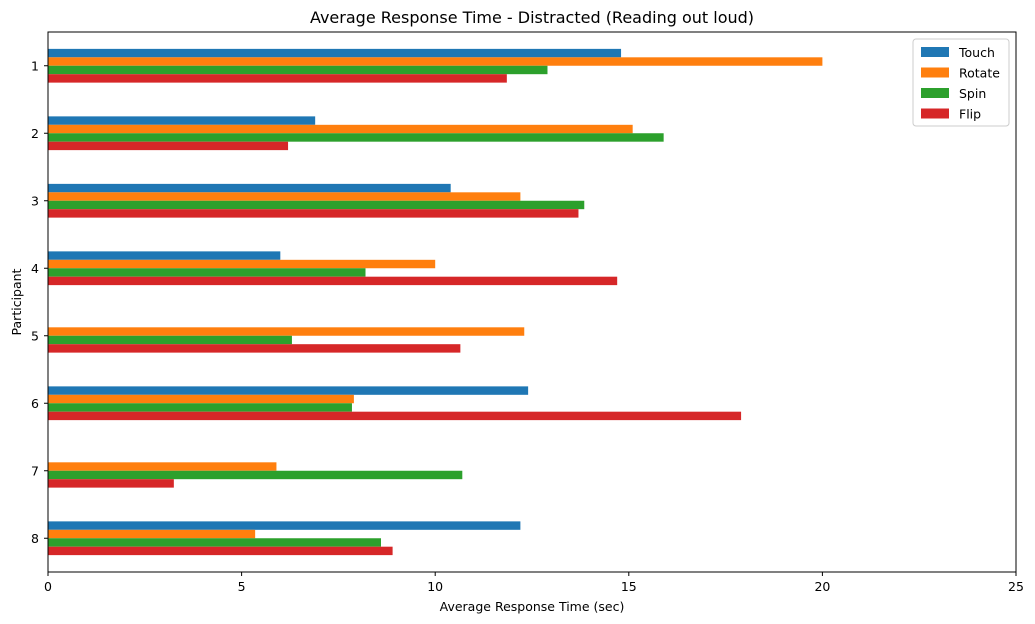 The height and width of the screenshot is (624, 1035). I want to click on legend-label-flip: Flip, so click(970, 114).